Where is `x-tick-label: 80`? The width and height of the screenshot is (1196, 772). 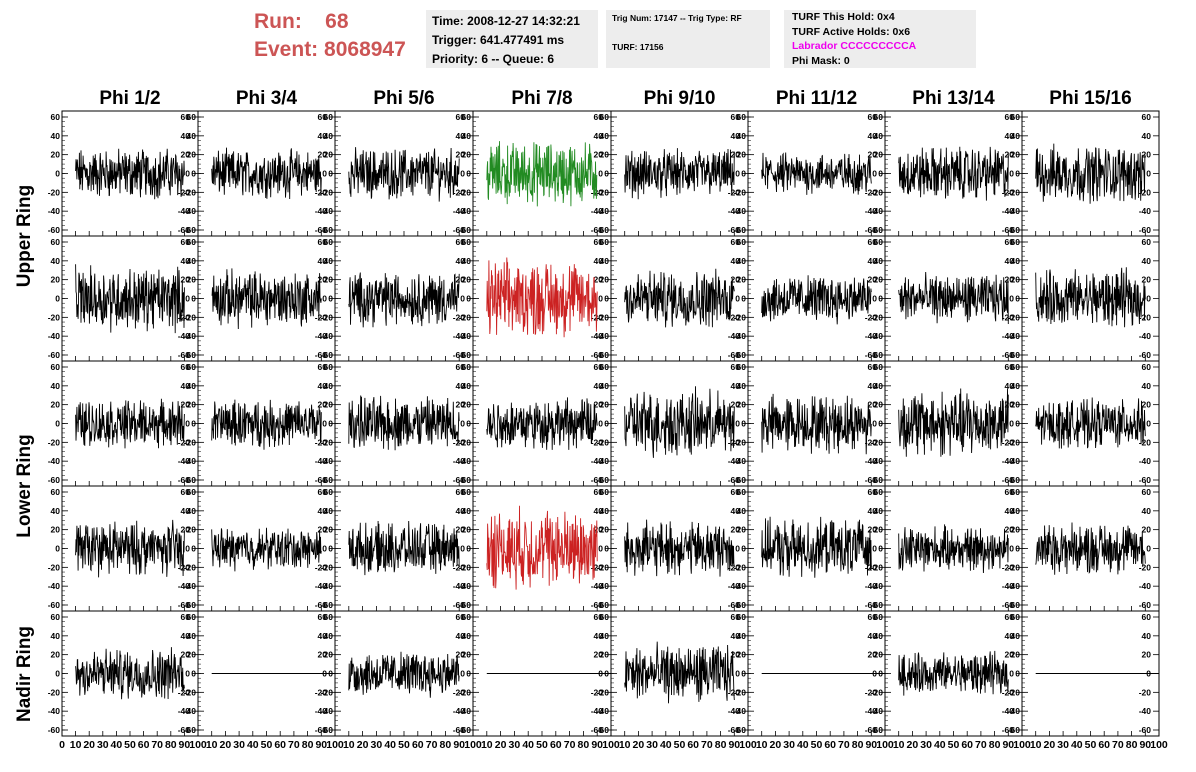
x-tick-label: 80 is located at coordinates (1132, 745).